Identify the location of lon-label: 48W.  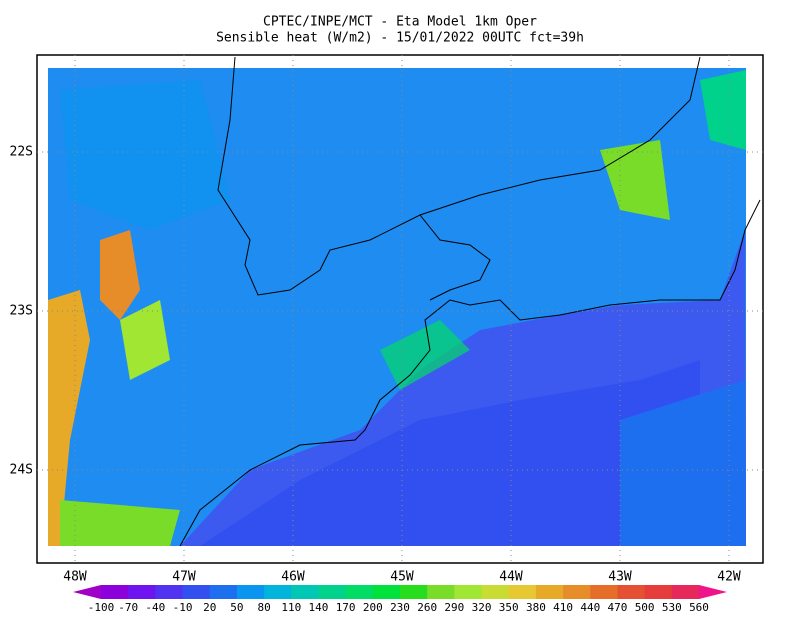
(75, 577).